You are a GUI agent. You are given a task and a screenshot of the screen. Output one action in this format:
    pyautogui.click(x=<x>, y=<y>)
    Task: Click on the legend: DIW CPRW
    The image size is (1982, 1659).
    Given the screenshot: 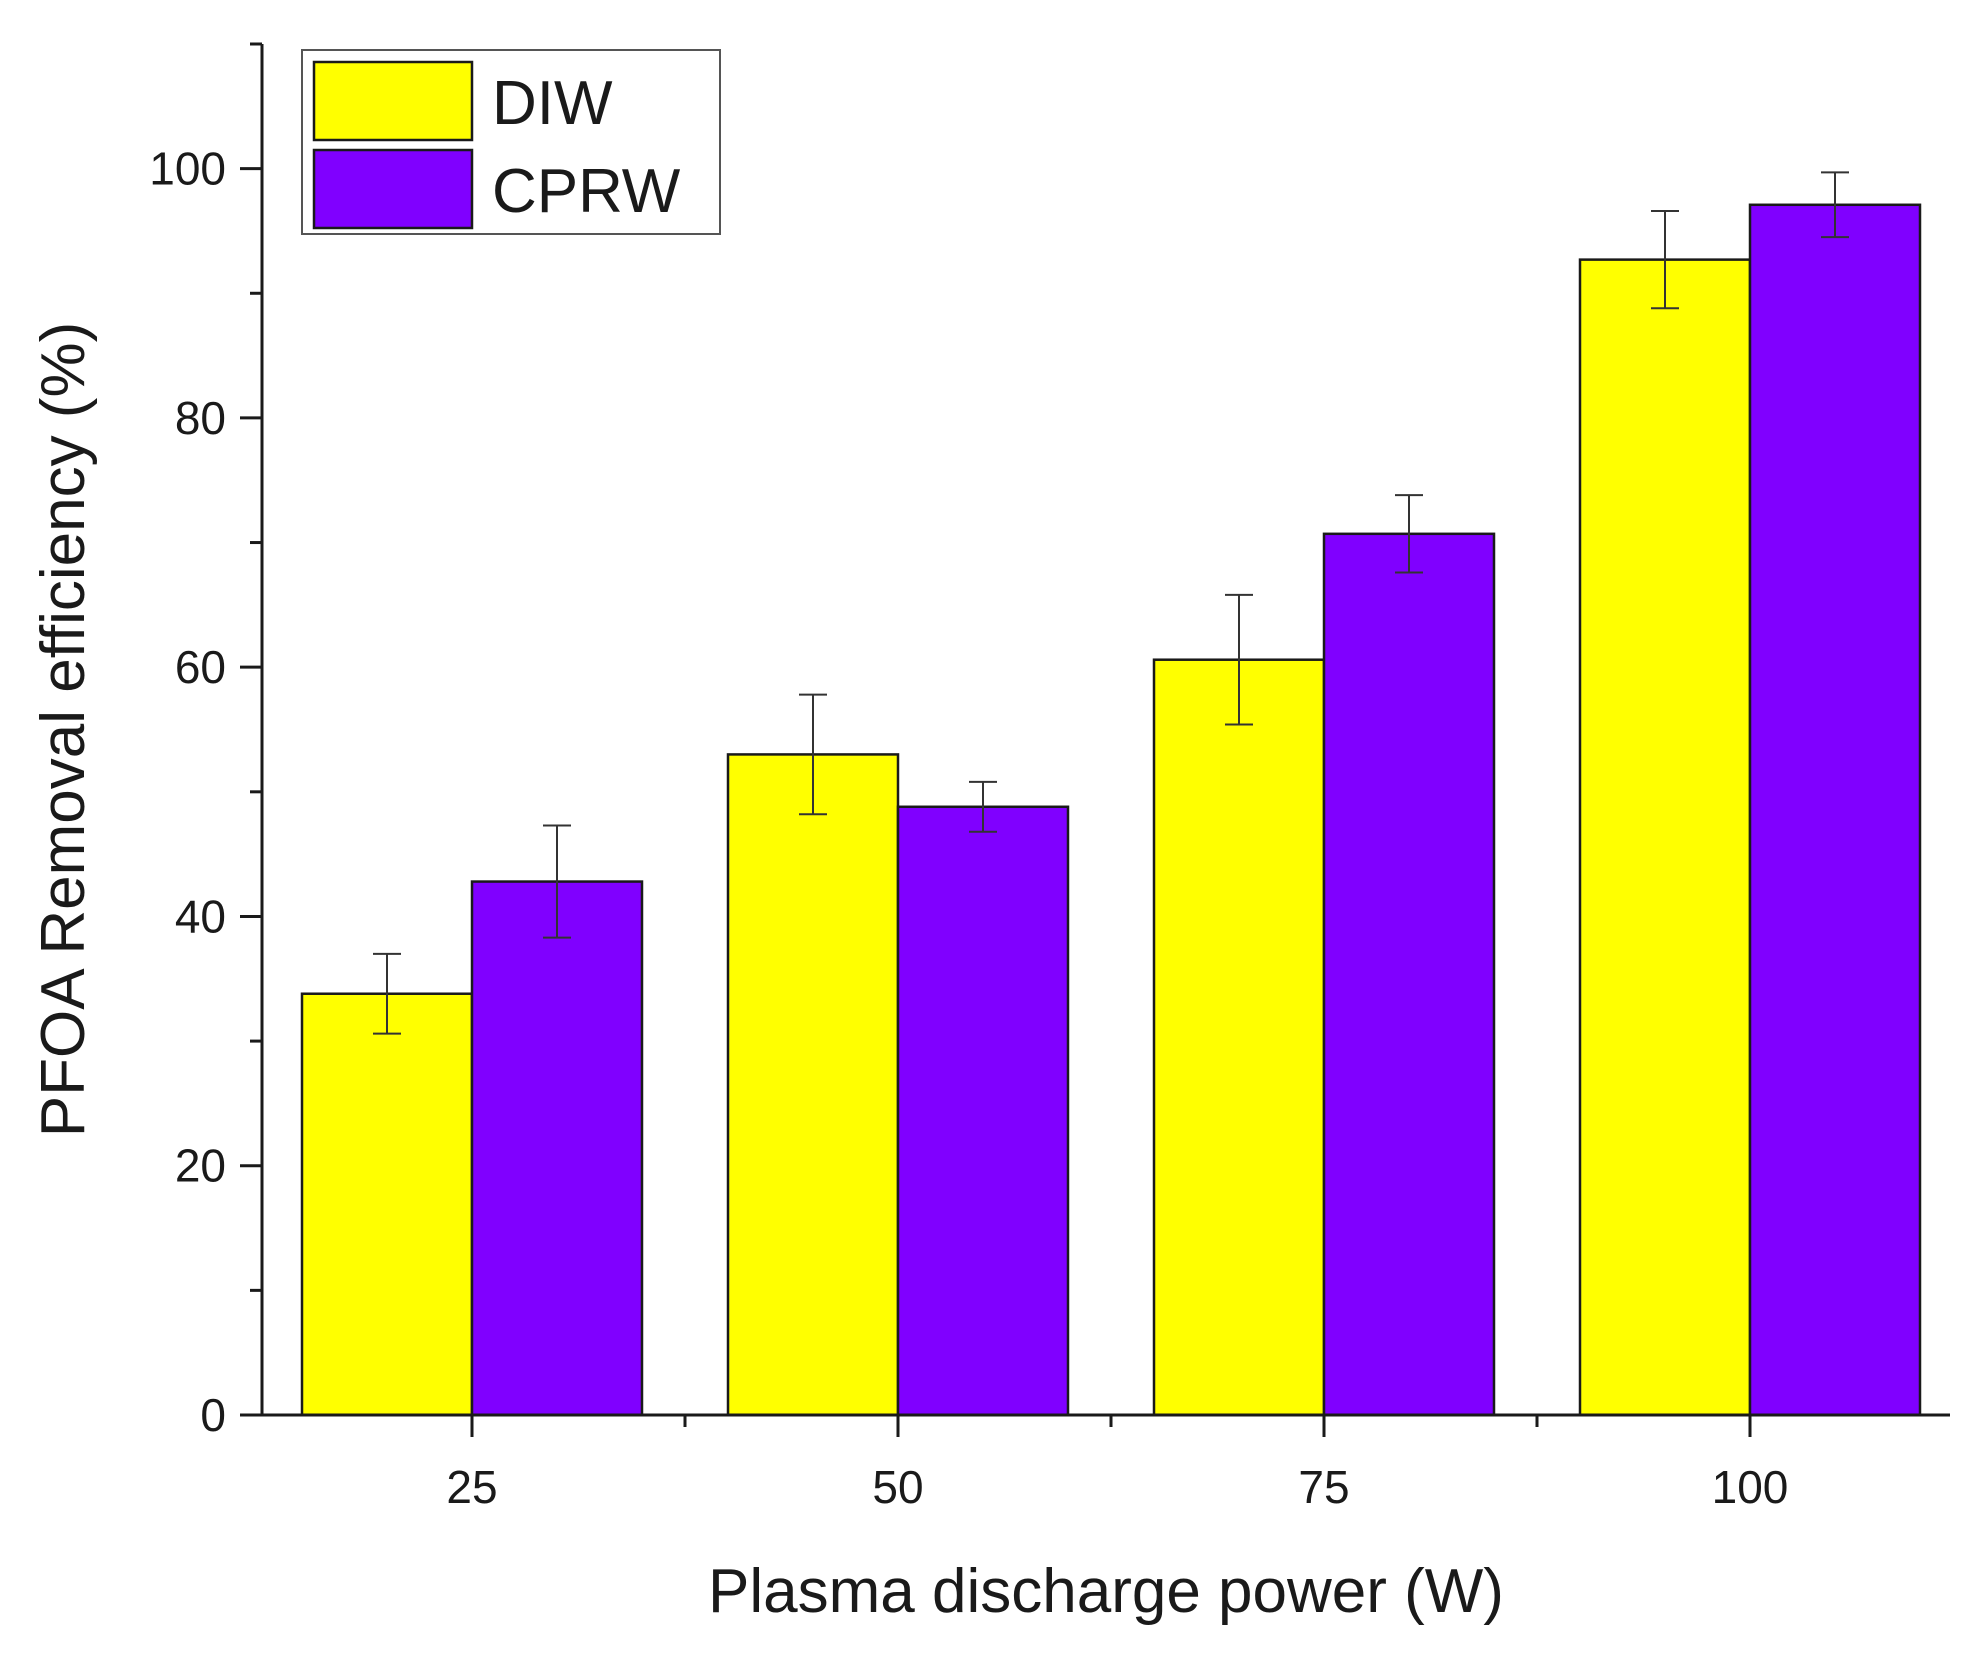 What is the action you would take?
    pyautogui.click(x=511, y=142)
    